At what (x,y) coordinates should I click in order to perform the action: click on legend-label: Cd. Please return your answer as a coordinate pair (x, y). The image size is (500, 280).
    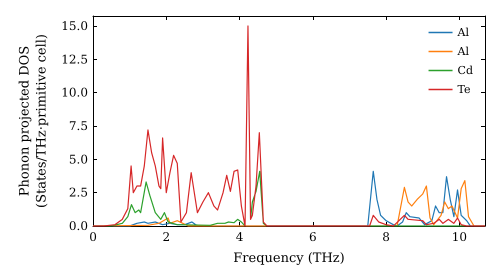
    Looking at the image, I should click on (466, 70).